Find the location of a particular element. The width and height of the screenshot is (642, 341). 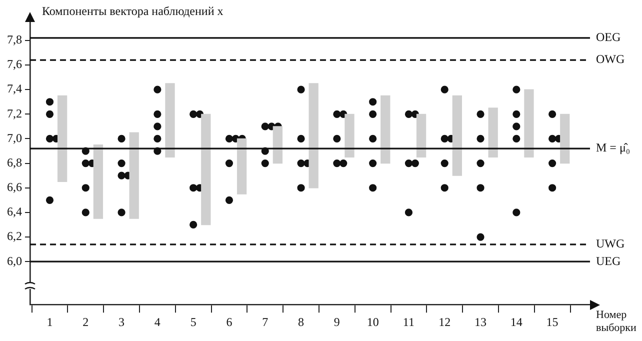

y-tick-label: 7,0 is located at coordinates (14, 137).